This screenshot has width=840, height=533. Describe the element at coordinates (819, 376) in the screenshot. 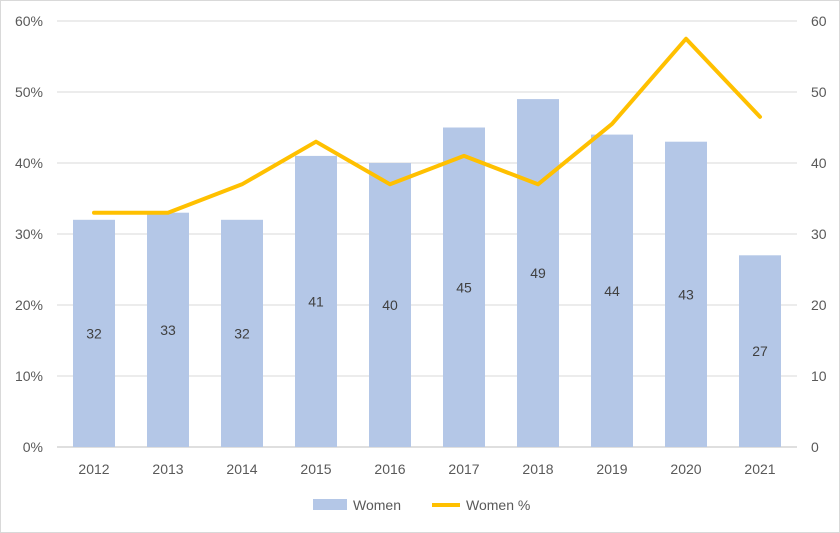

I see `right-axis-tick-label: 10` at that location.